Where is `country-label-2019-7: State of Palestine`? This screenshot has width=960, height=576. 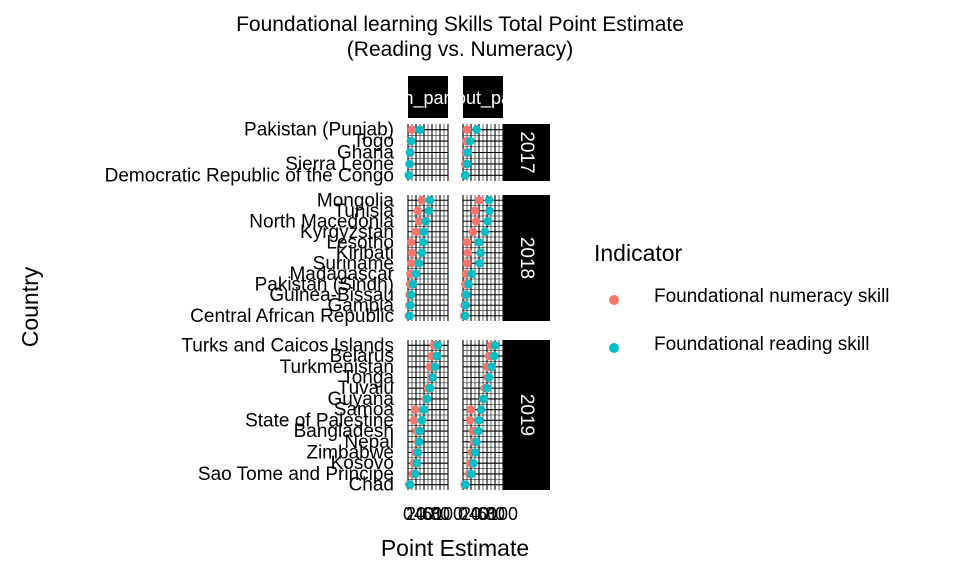 country-label-2019-7: State of Palestine is located at coordinates (319, 420).